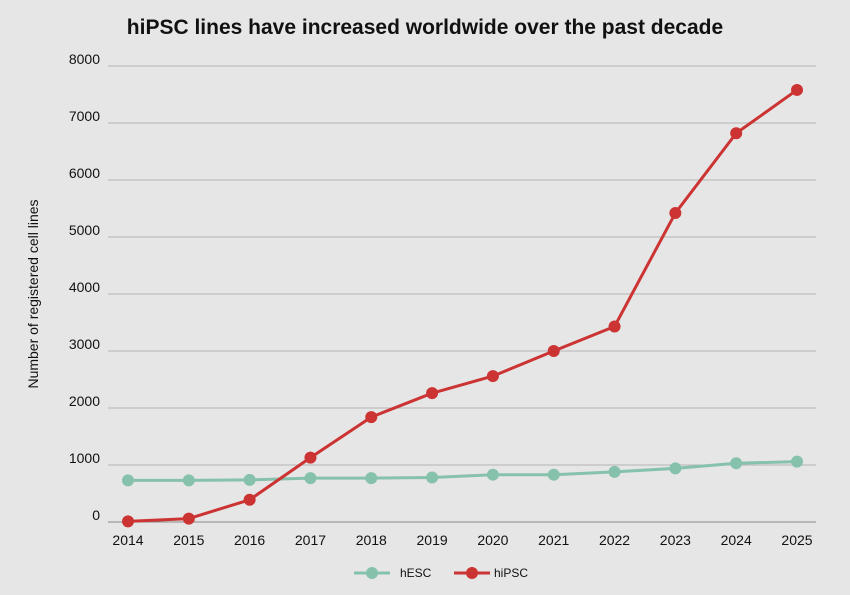 Image resolution: width=850 pixels, height=595 pixels. What do you see at coordinates (736, 540) in the screenshot?
I see `x-tick-label: 2024` at bounding box center [736, 540].